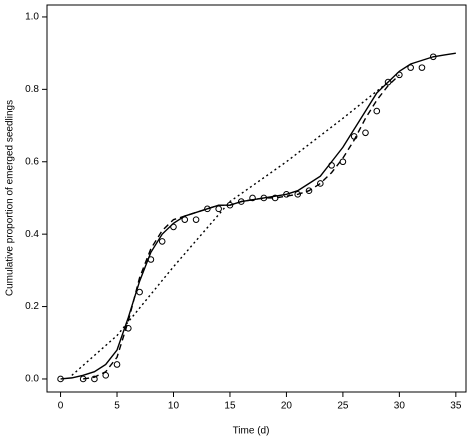  Describe the element at coordinates (343, 406) in the screenshot. I see `x-tick-label: 25` at that location.